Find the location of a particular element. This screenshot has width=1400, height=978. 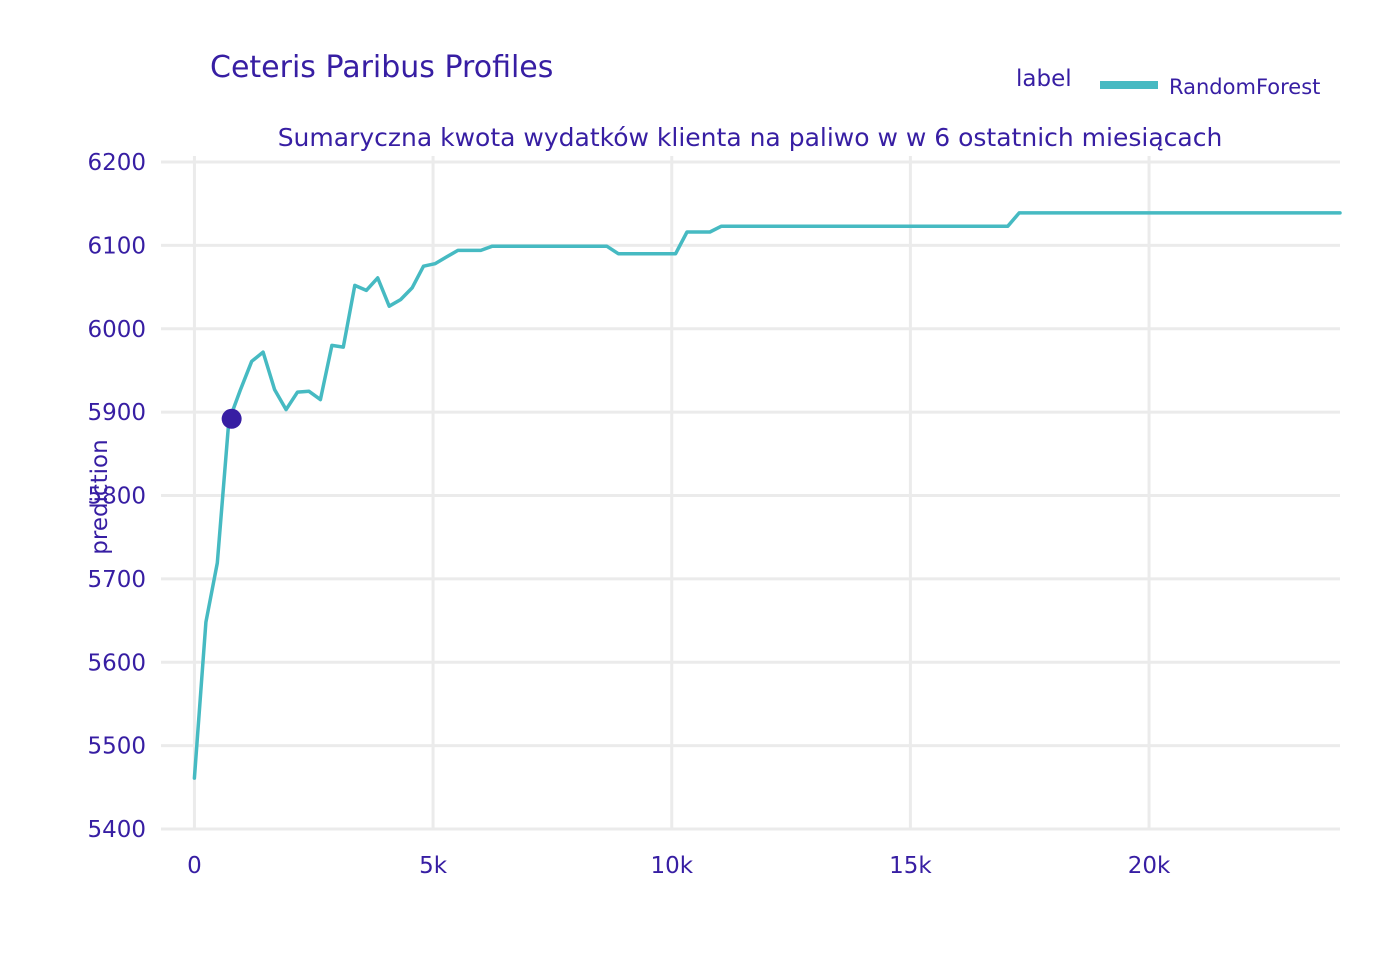

x-tick-label: 15k is located at coordinates (910, 866).